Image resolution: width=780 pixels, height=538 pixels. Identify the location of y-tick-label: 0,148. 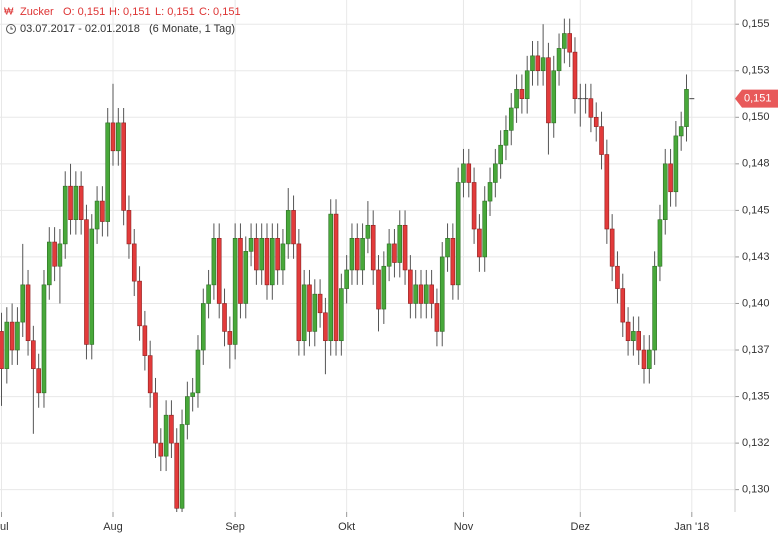
(756, 164).